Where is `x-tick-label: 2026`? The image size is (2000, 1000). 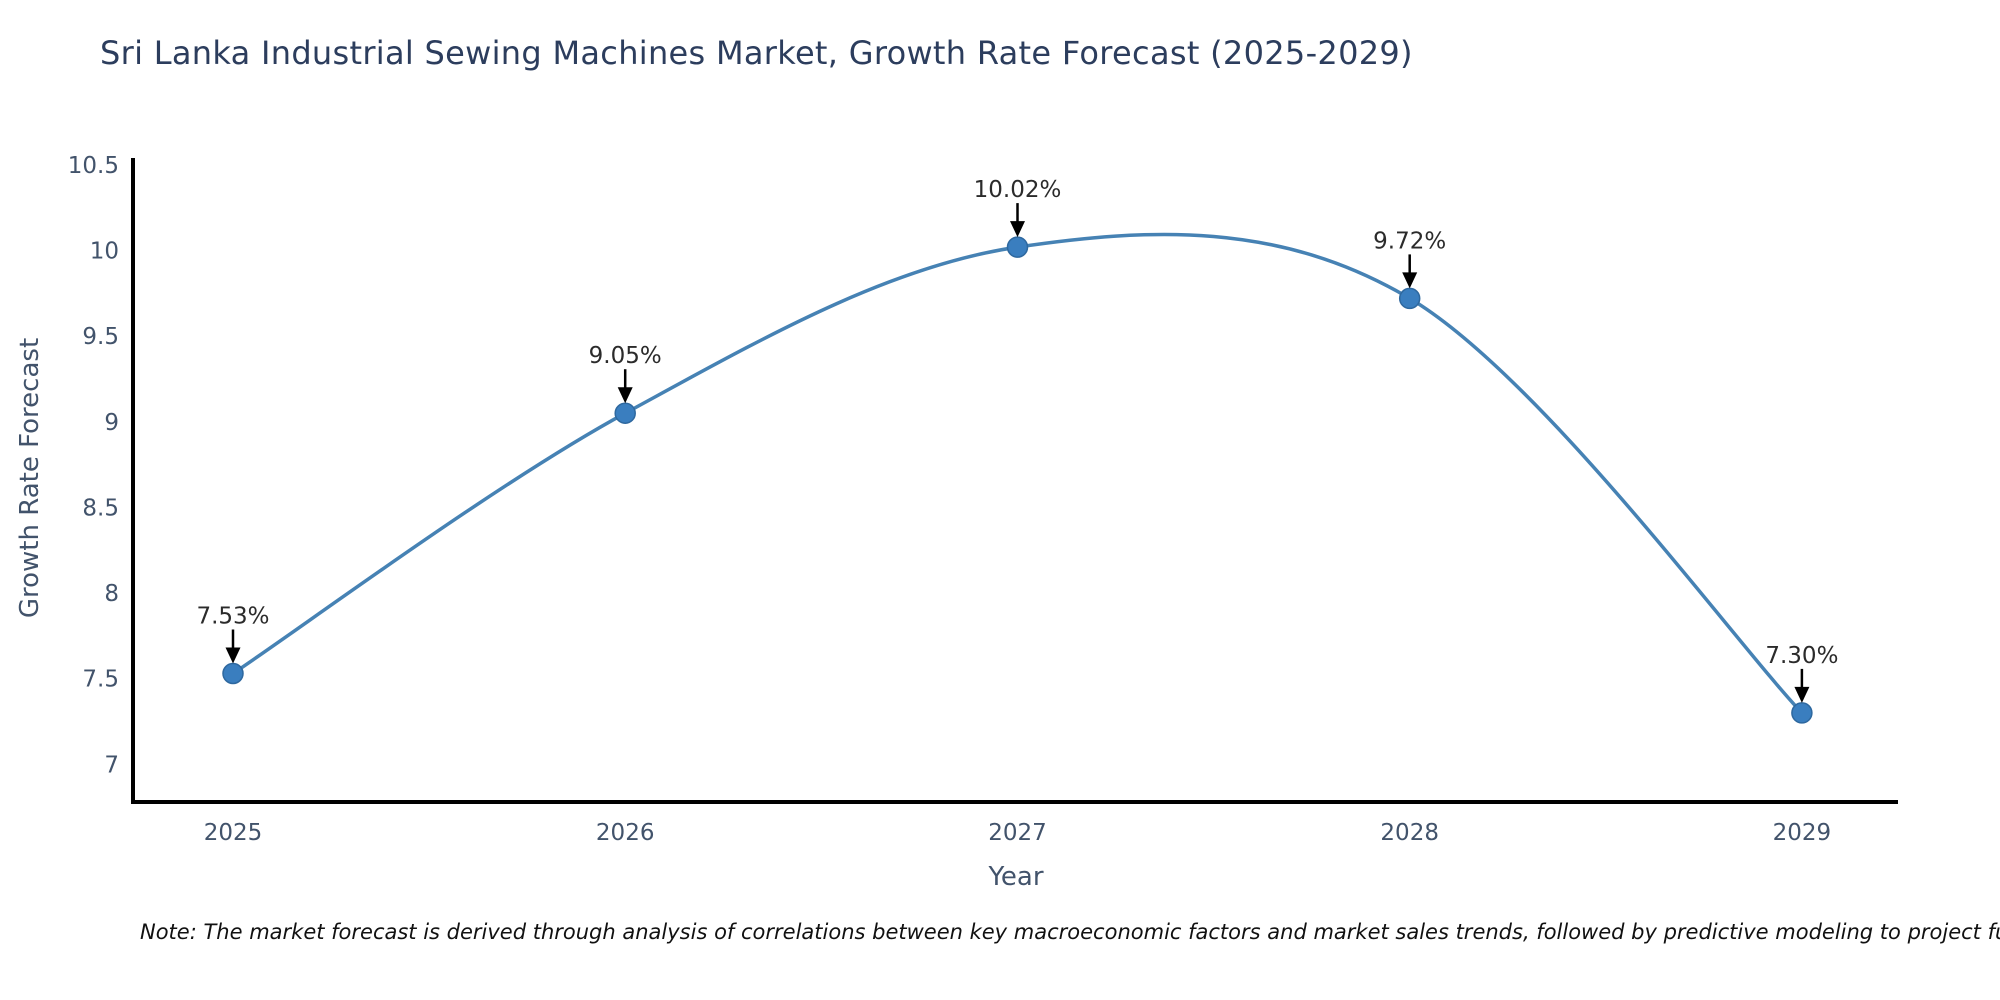
x-tick-label: 2026 is located at coordinates (625, 833).